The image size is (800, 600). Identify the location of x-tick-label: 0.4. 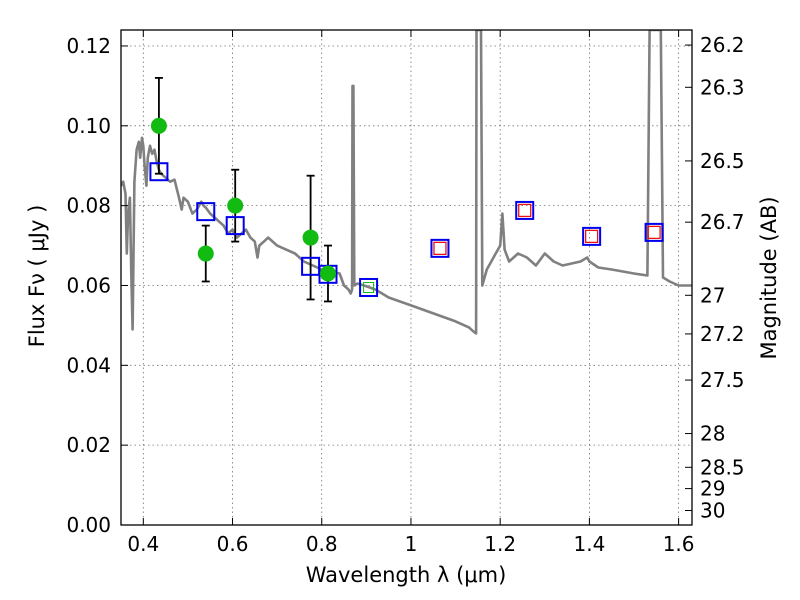
(143, 544).